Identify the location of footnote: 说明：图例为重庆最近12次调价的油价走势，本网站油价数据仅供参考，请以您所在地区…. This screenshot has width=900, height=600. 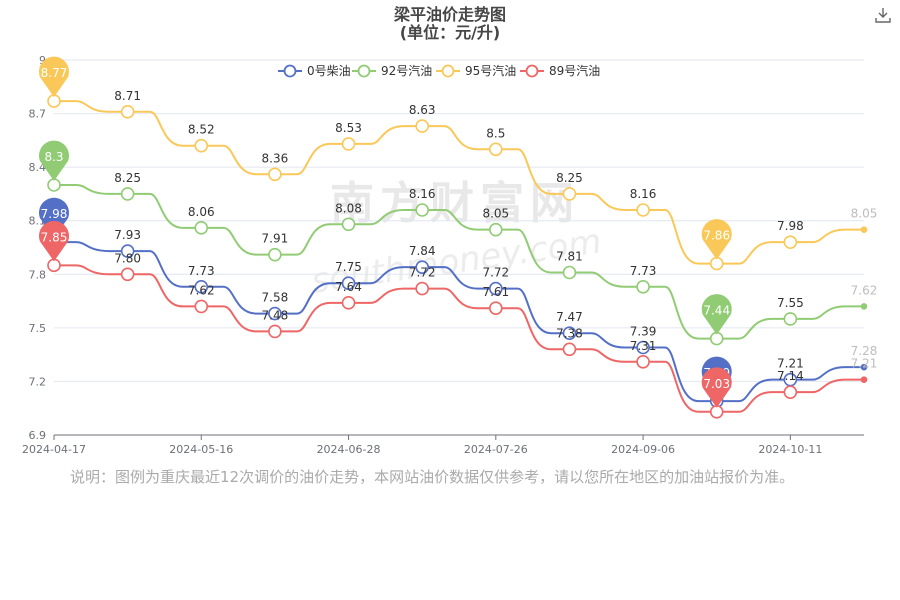
(432, 477).